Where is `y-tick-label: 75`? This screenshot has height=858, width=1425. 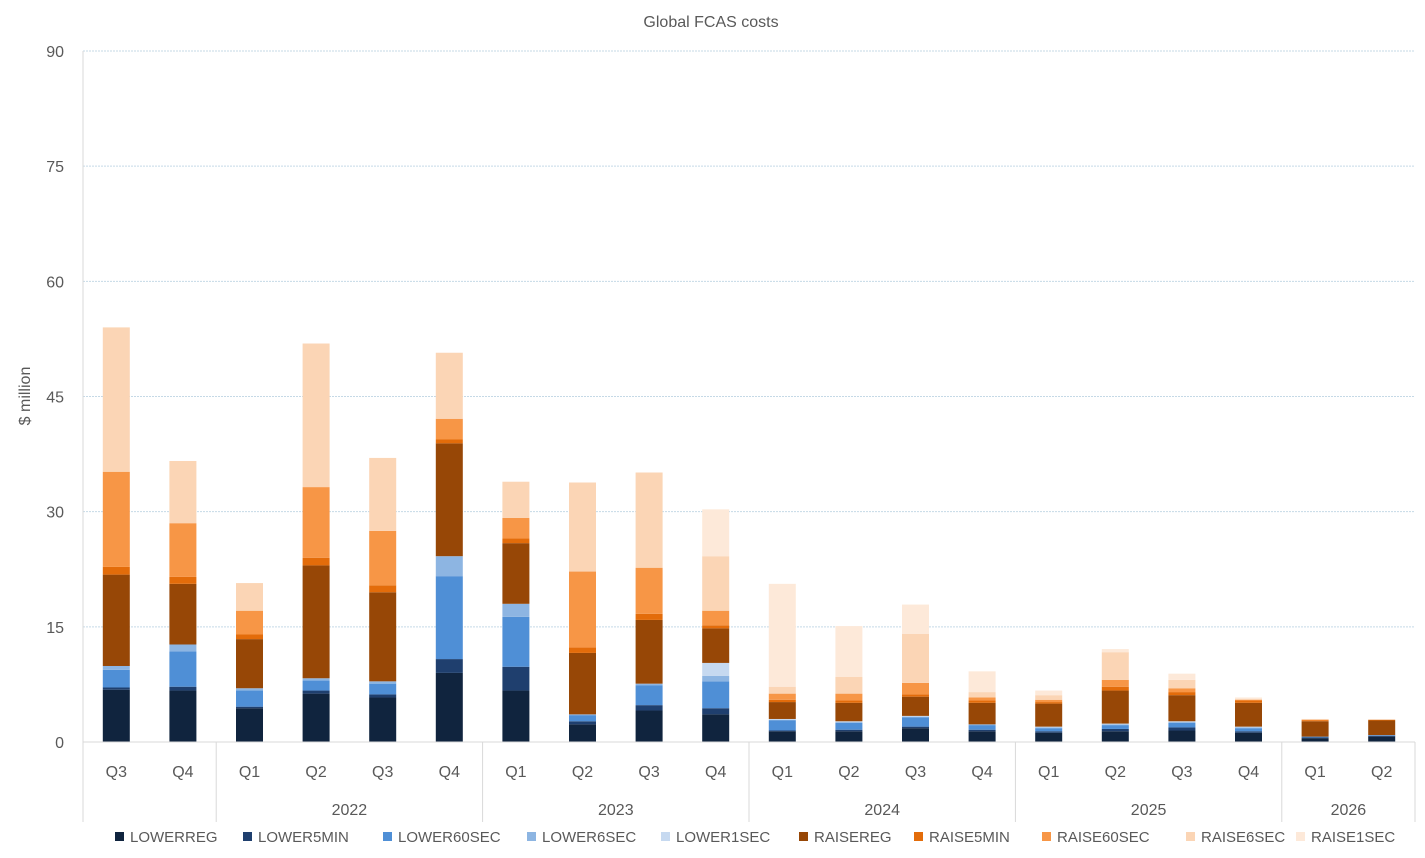 y-tick-label: 75 is located at coordinates (55, 167).